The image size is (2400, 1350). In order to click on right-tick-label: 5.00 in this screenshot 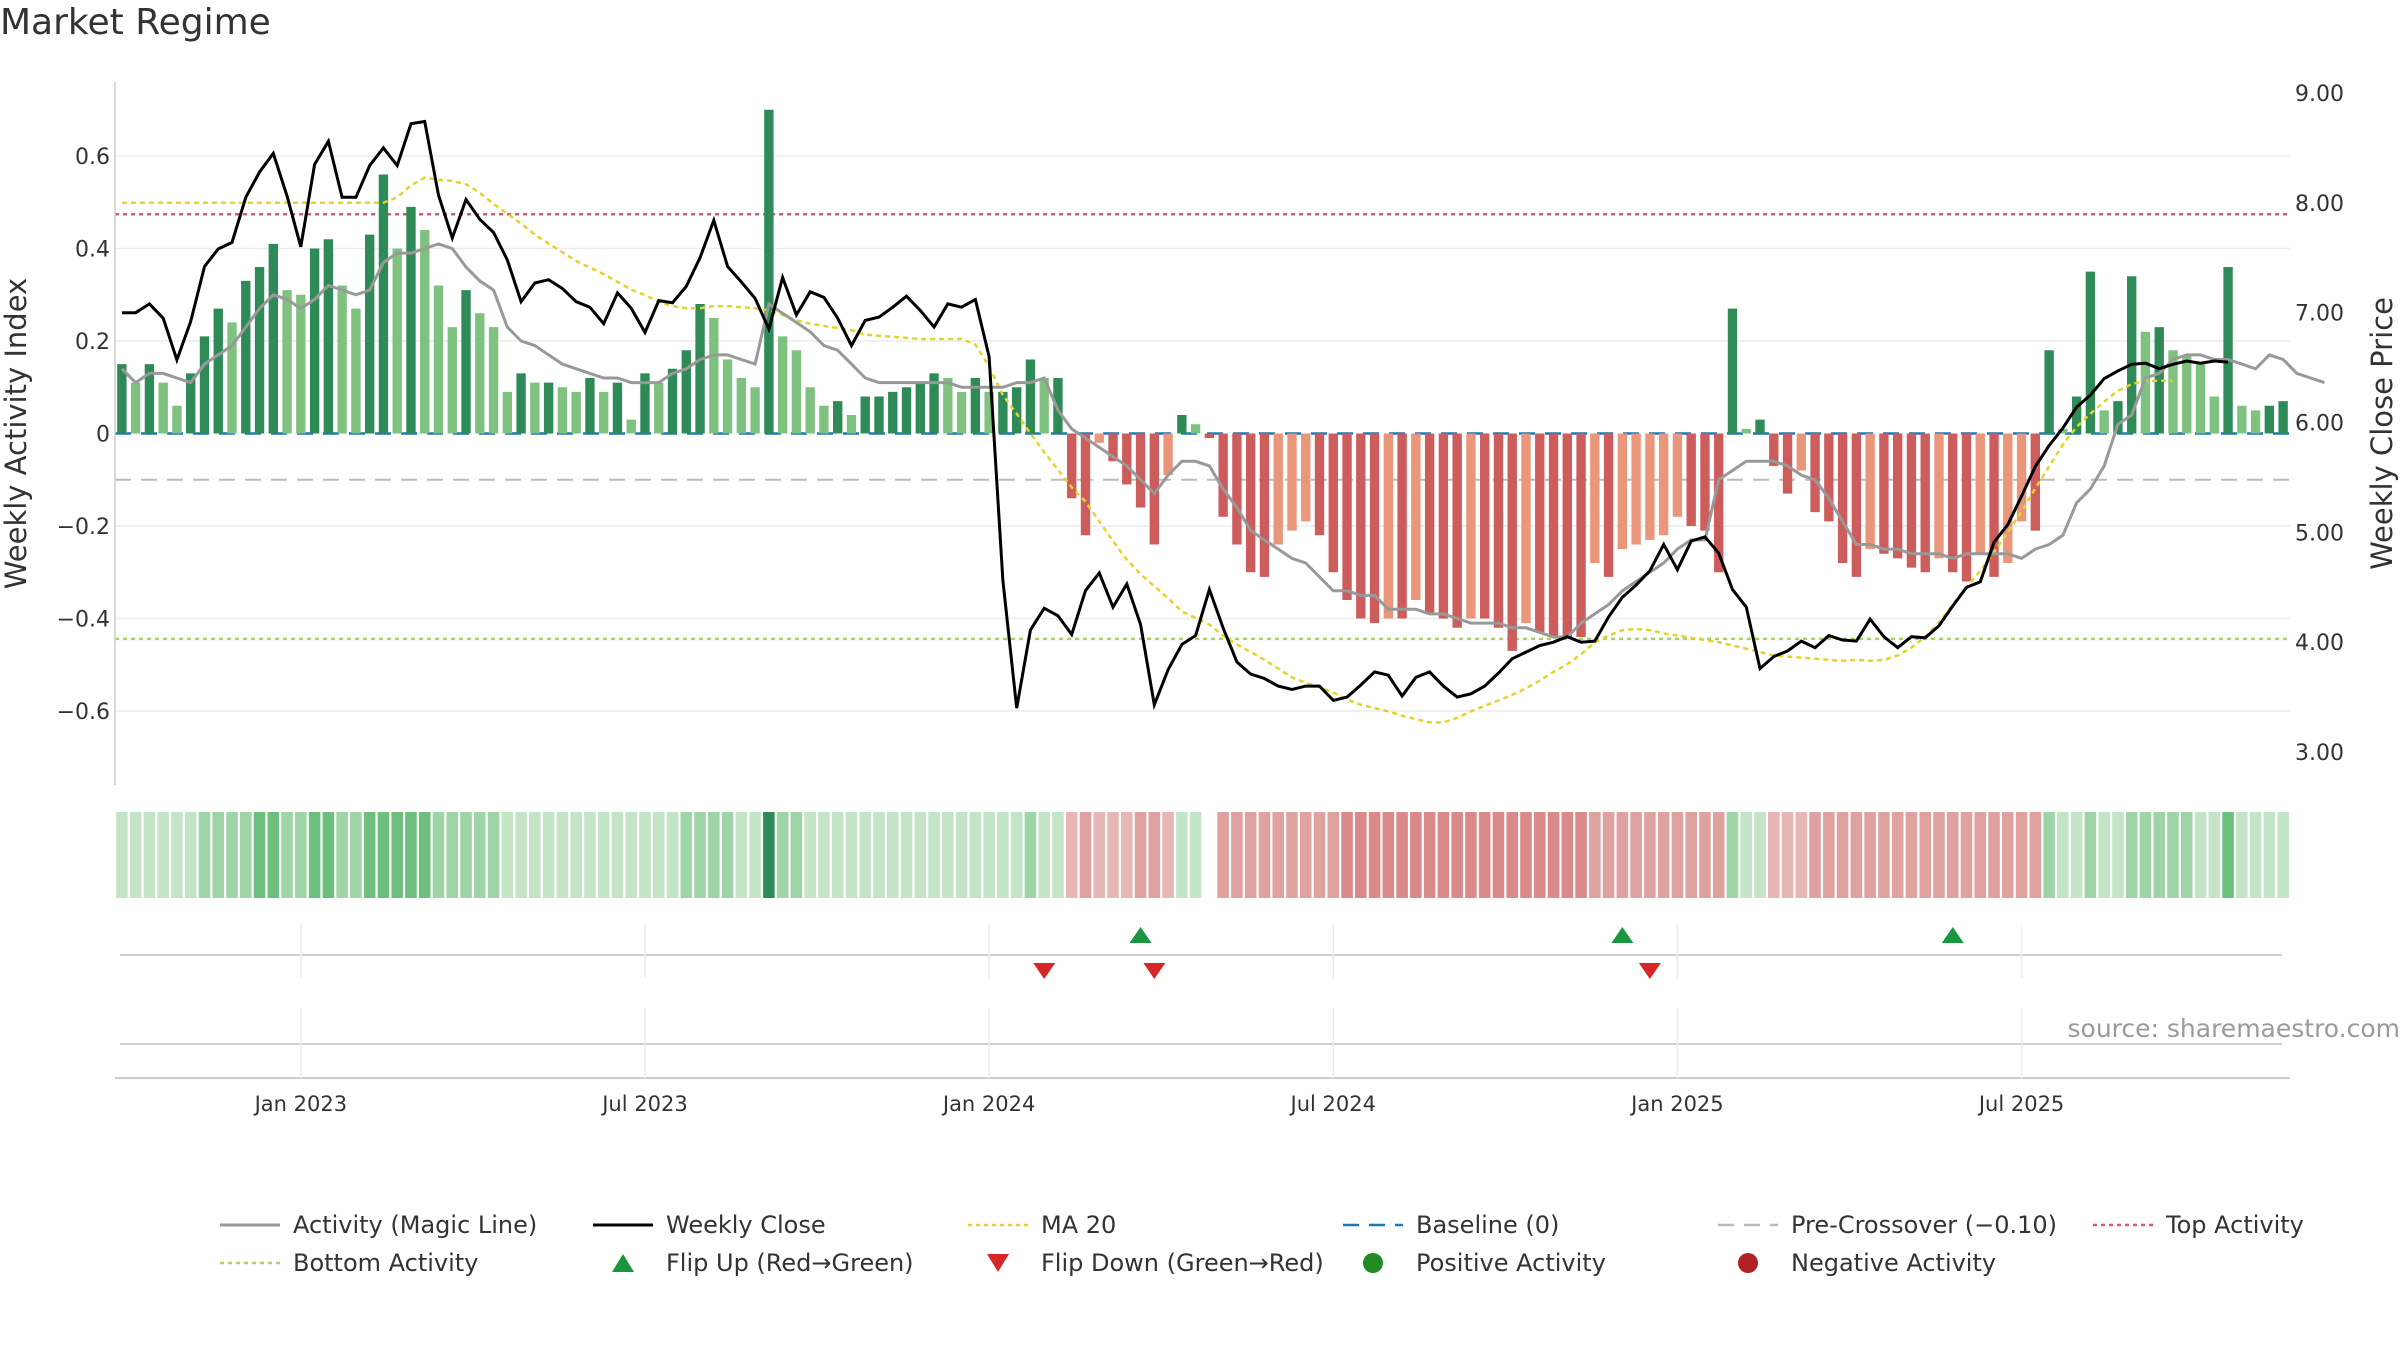, I will do `click(2319, 533)`.